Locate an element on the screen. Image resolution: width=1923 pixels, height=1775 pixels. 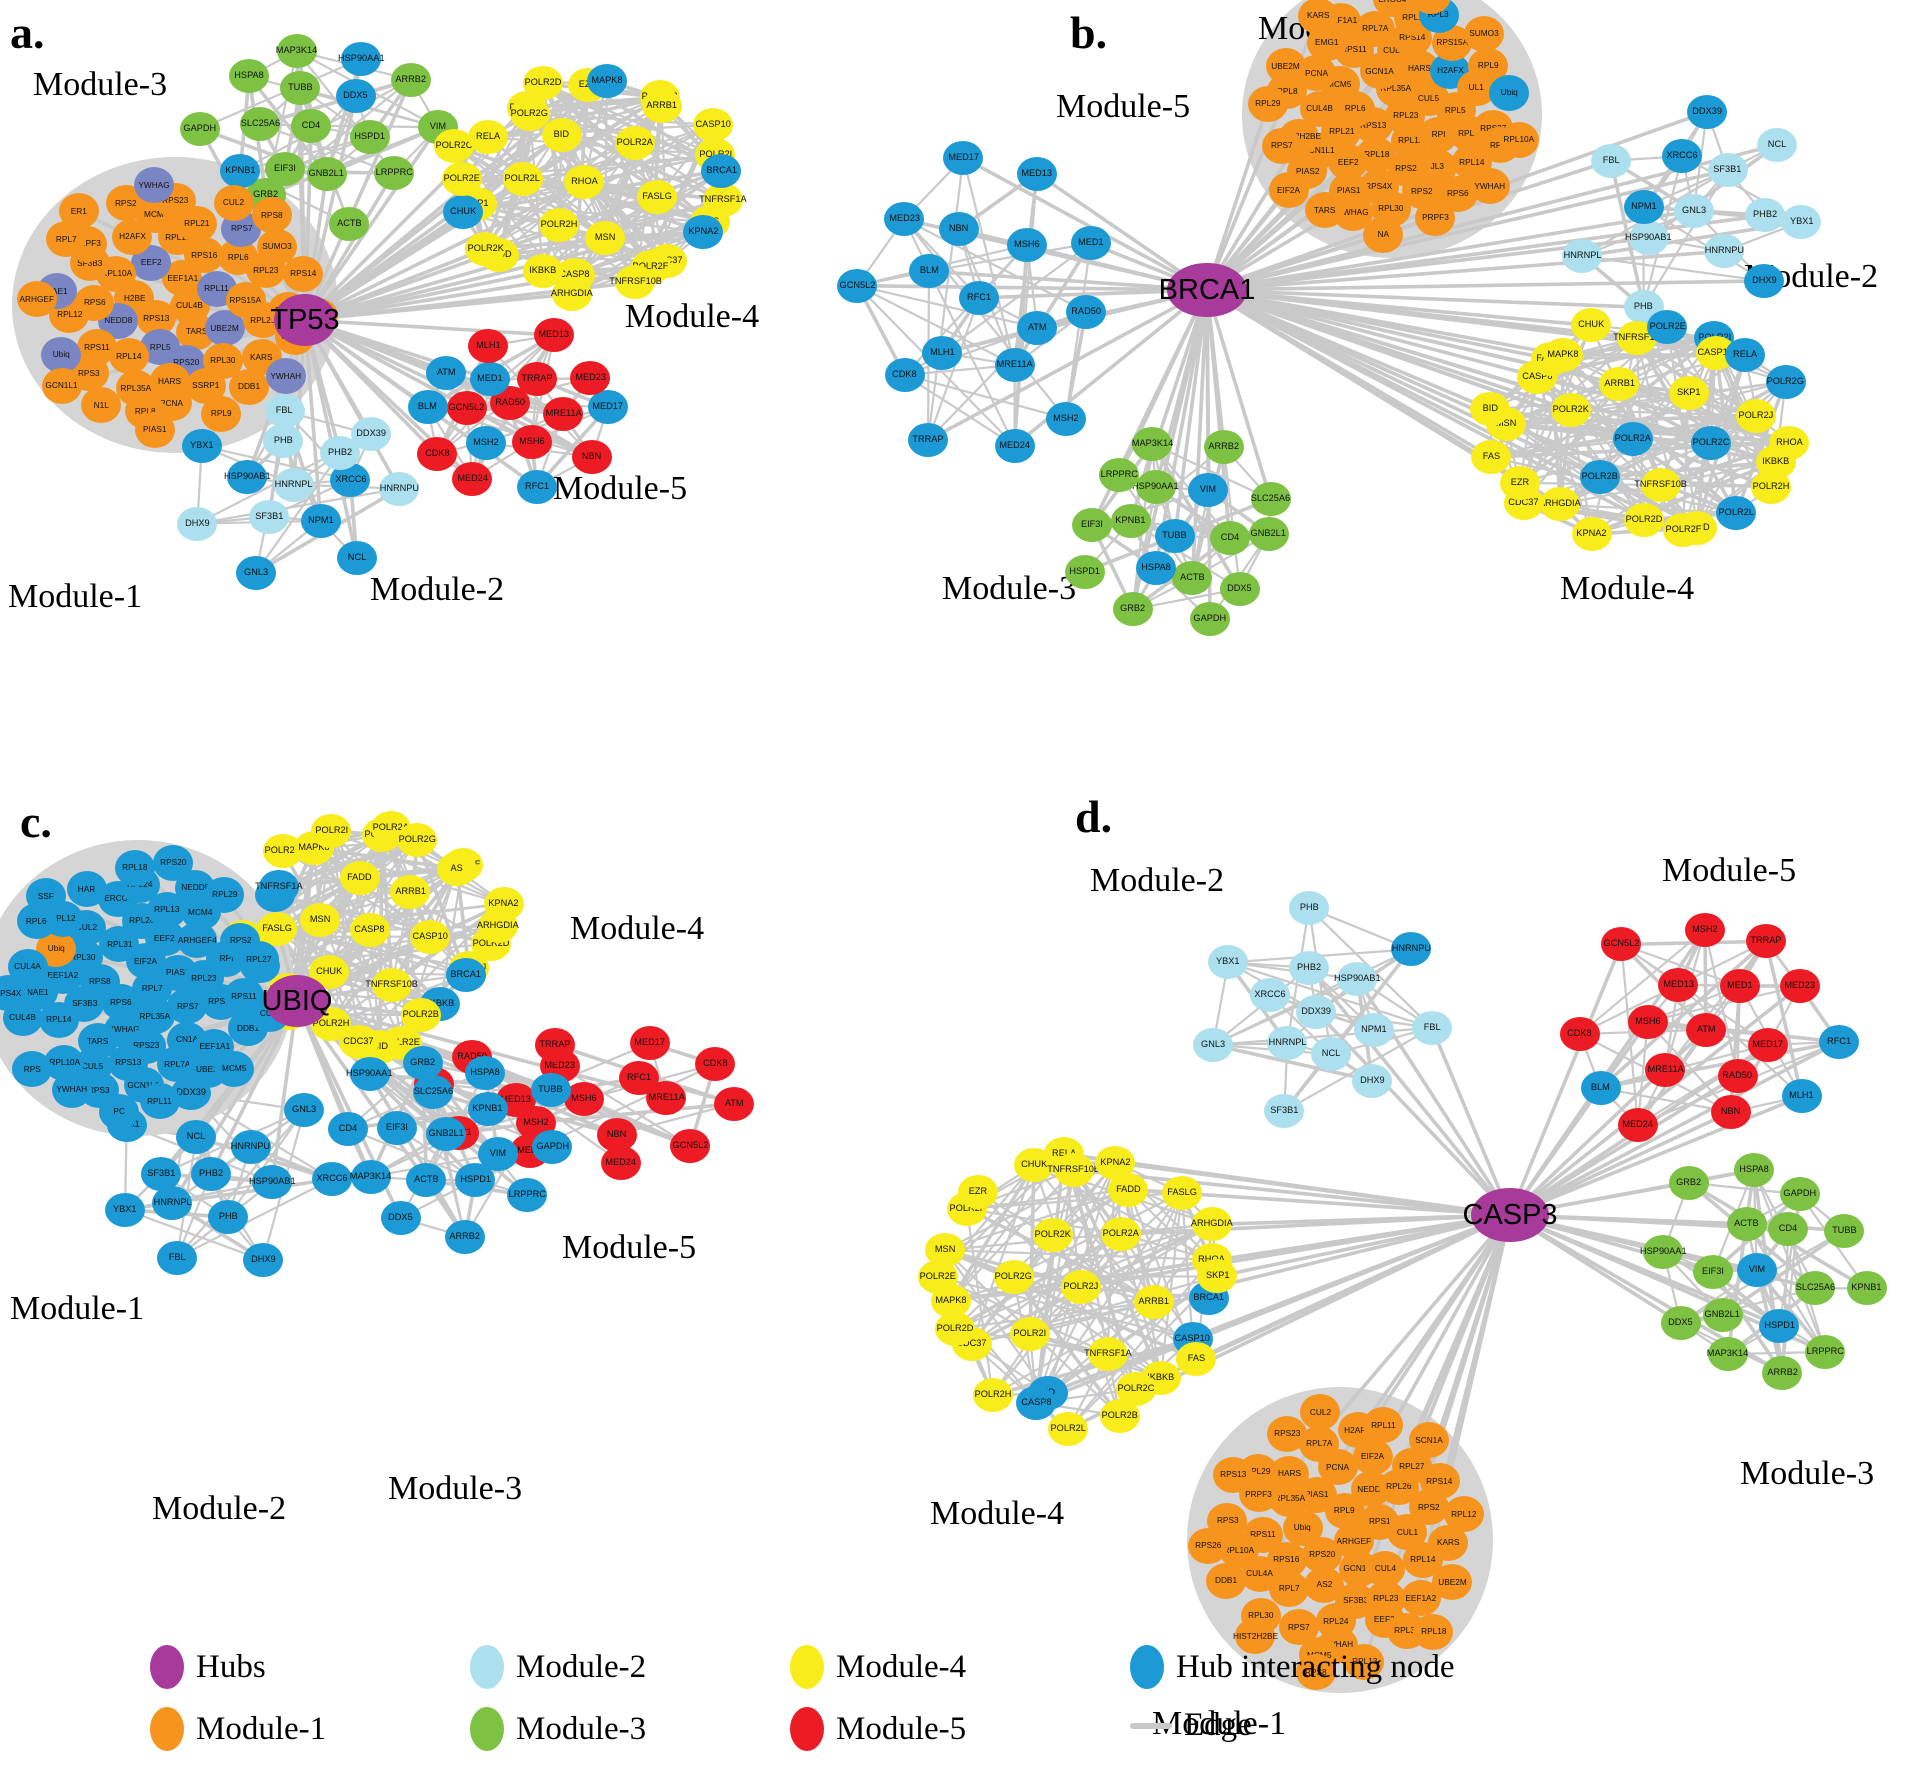
node-hspa8: HSPA8 is located at coordinates (1753, 1169).